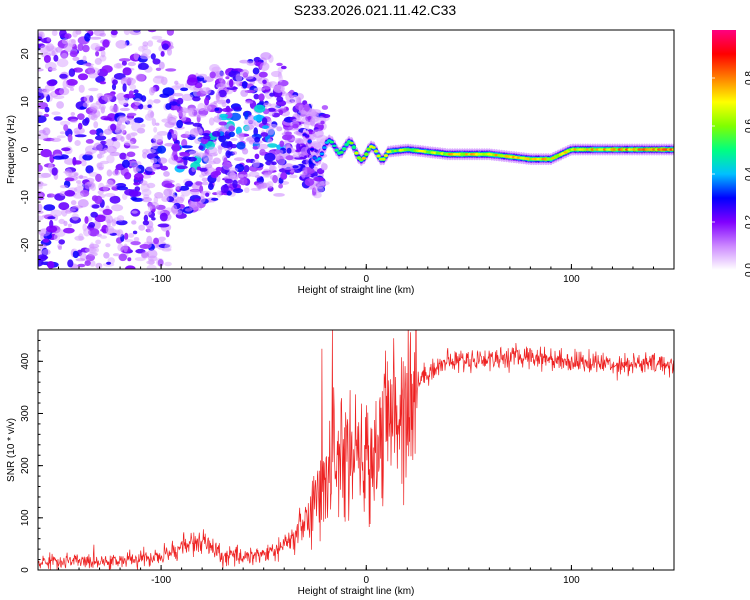  I want to click on y-tick-label: -10, so click(25, 197).